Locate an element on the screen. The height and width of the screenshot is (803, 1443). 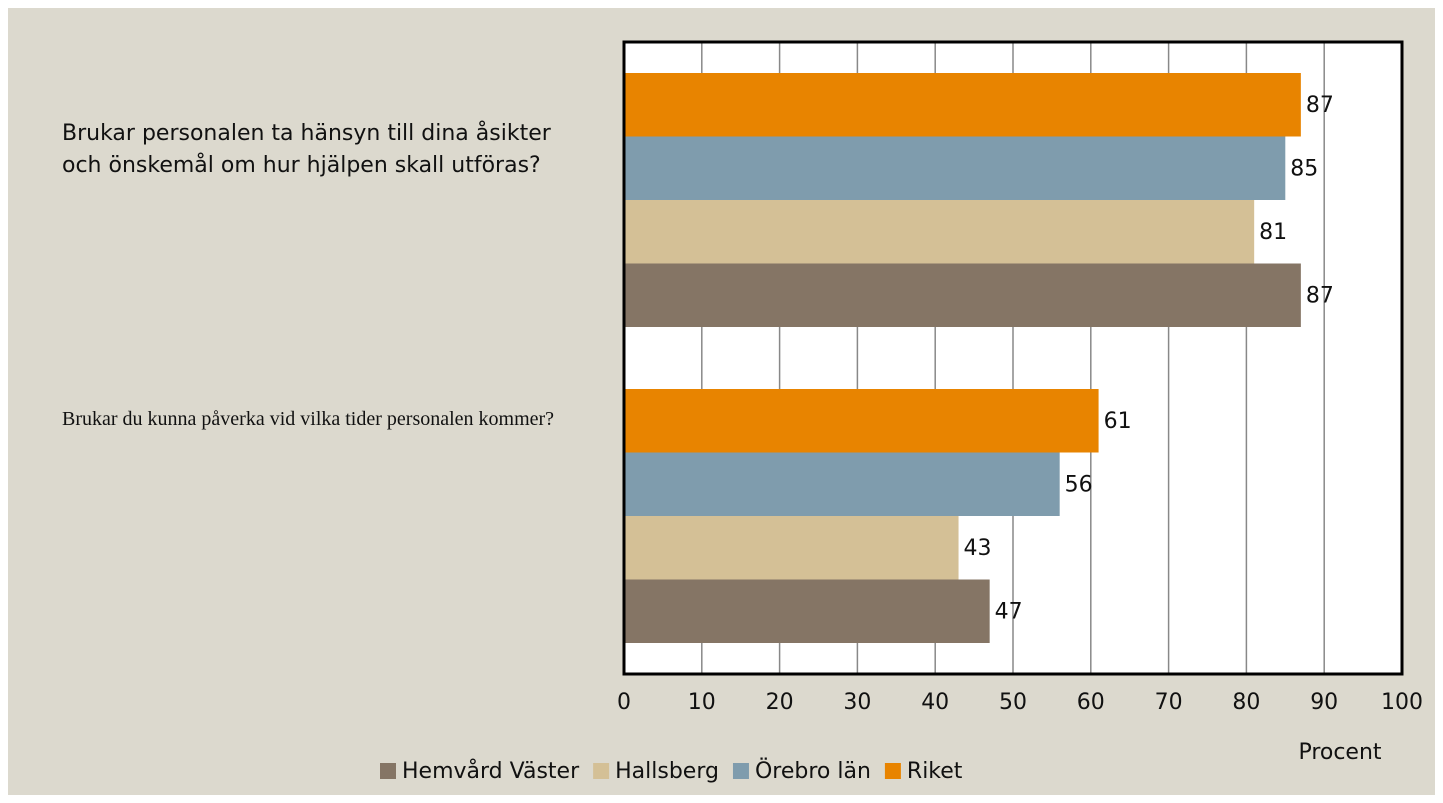
x-tick-label: 10 is located at coordinates (702, 702).